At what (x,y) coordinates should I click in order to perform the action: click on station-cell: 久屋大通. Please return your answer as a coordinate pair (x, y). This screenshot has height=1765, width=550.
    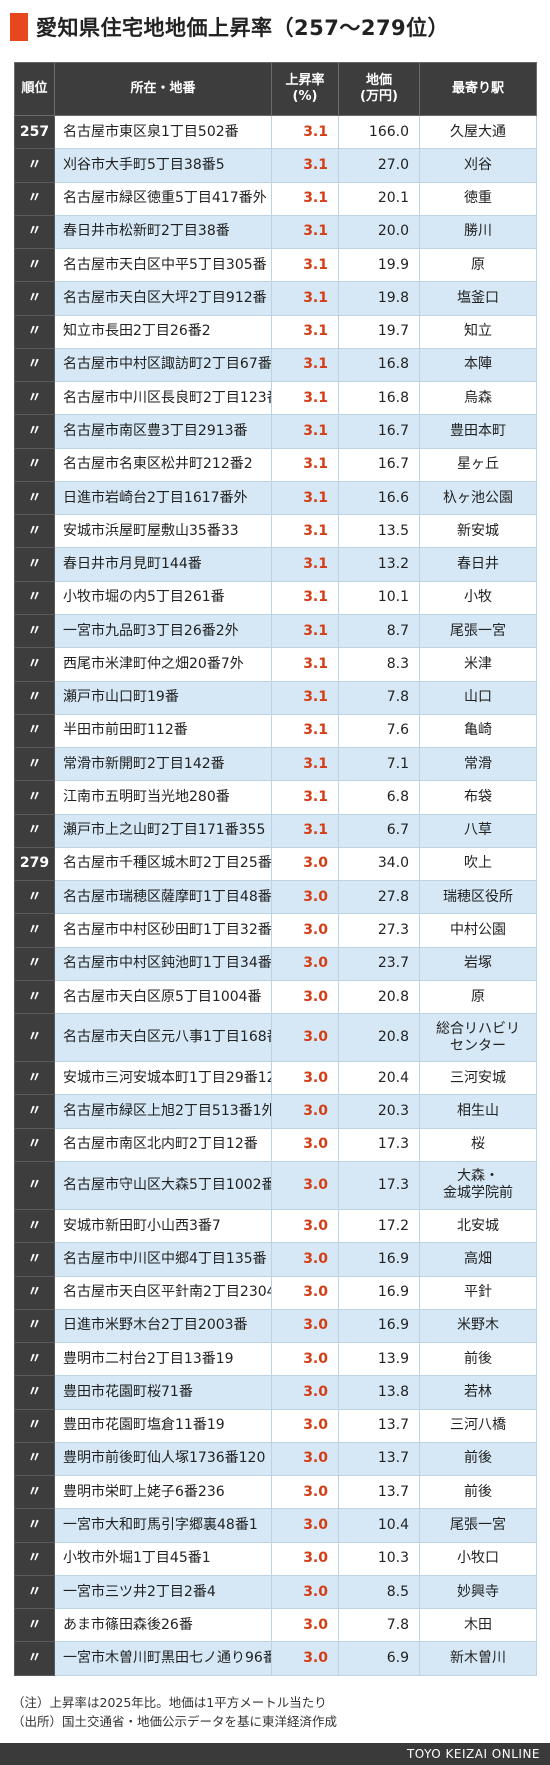
    Looking at the image, I should click on (478, 132).